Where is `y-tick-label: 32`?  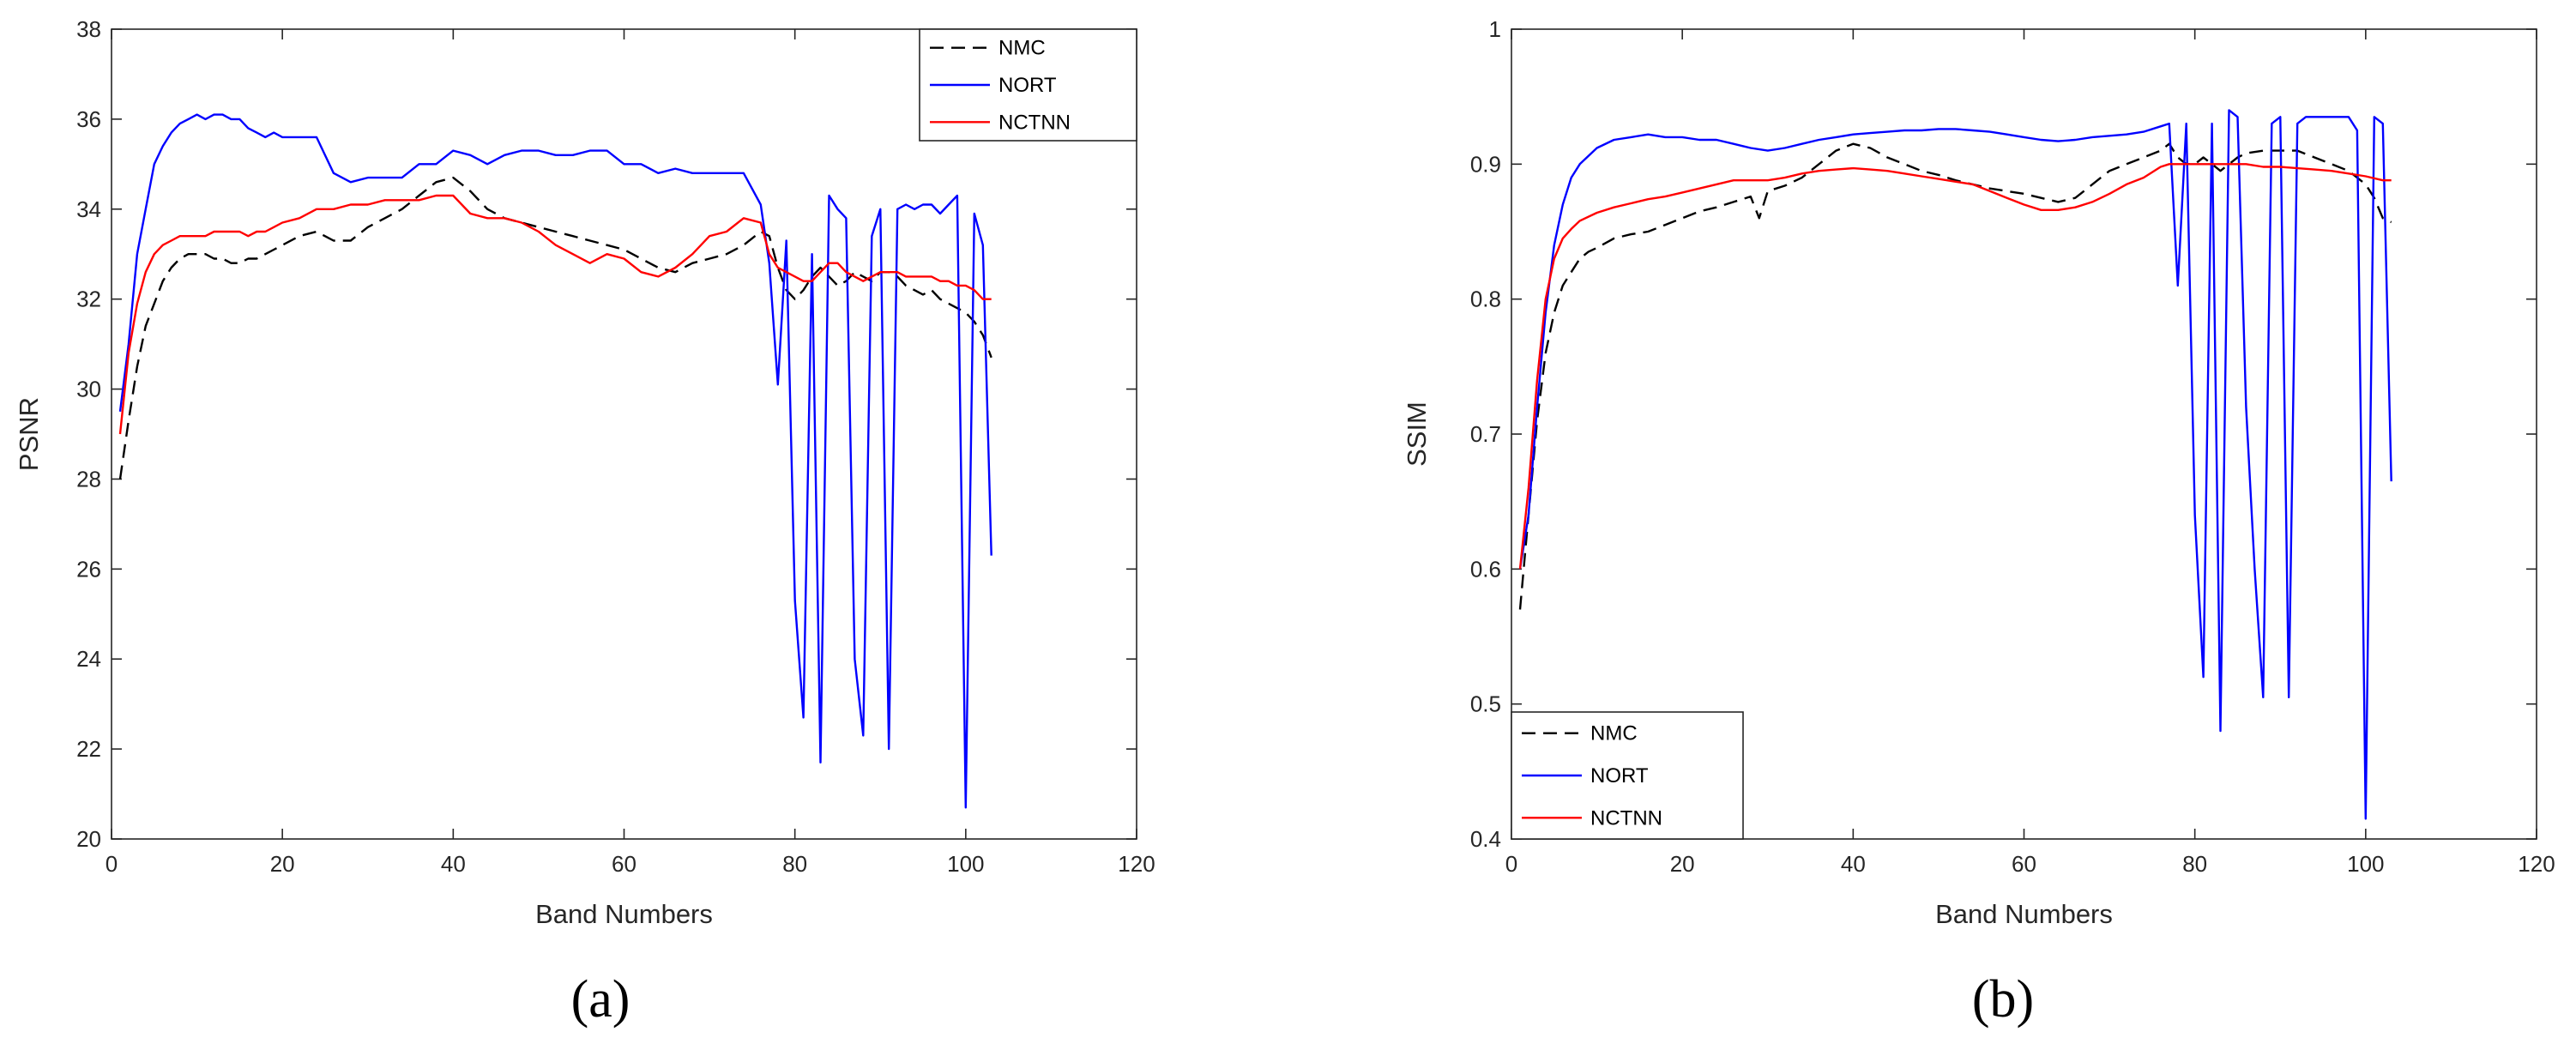 y-tick-label: 32 is located at coordinates (88, 299).